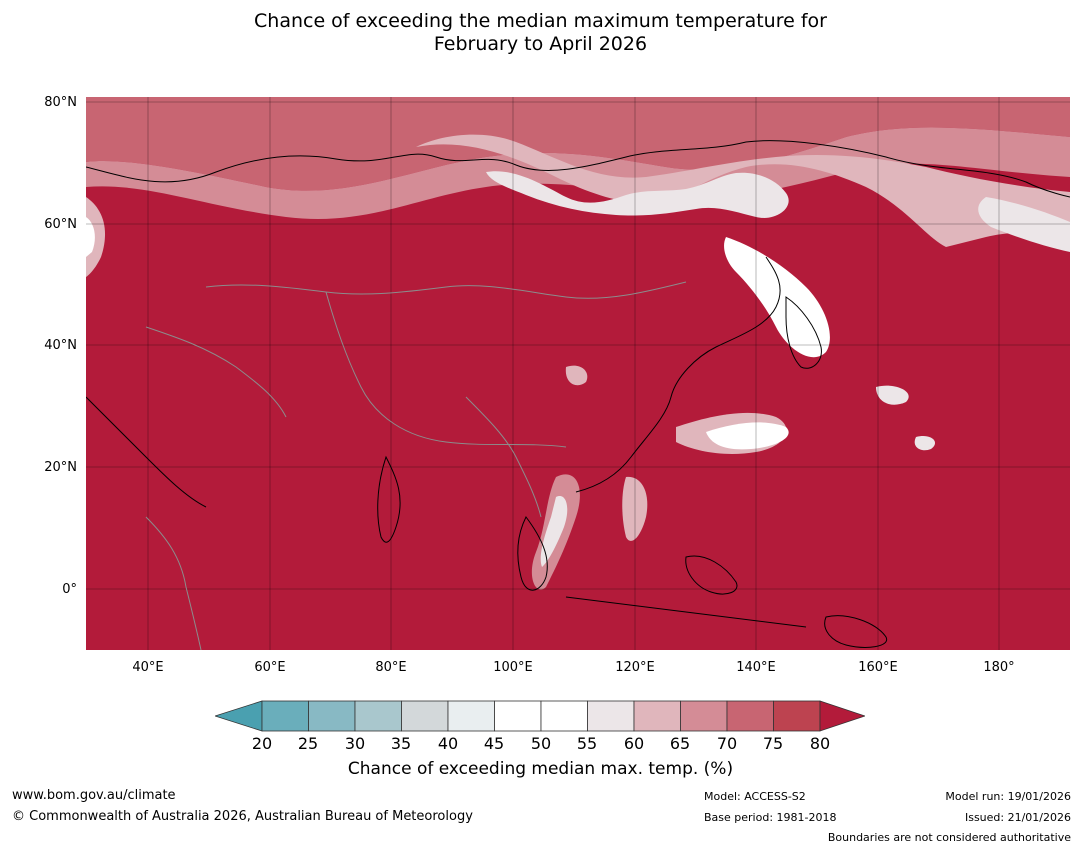  Describe the element at coordinates (262, 743) in the screenshot. I see `colorbar-tick-20: 20` at that location.